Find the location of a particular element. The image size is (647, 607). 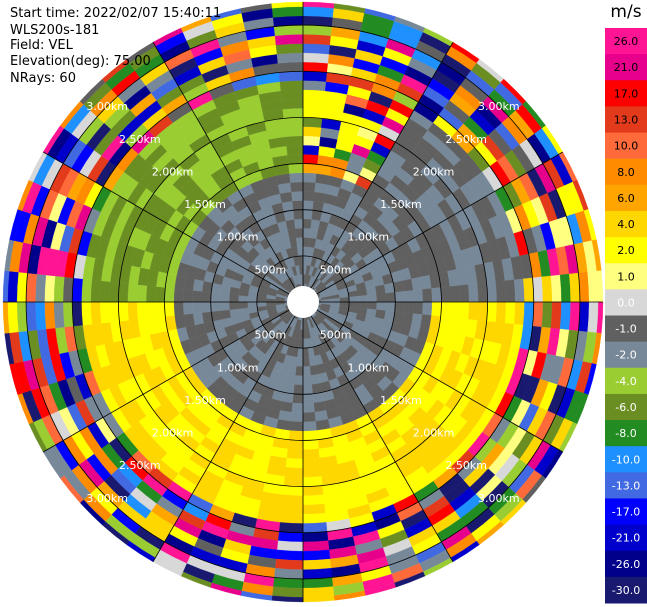

center-blank is located at coordinates (303, 302).